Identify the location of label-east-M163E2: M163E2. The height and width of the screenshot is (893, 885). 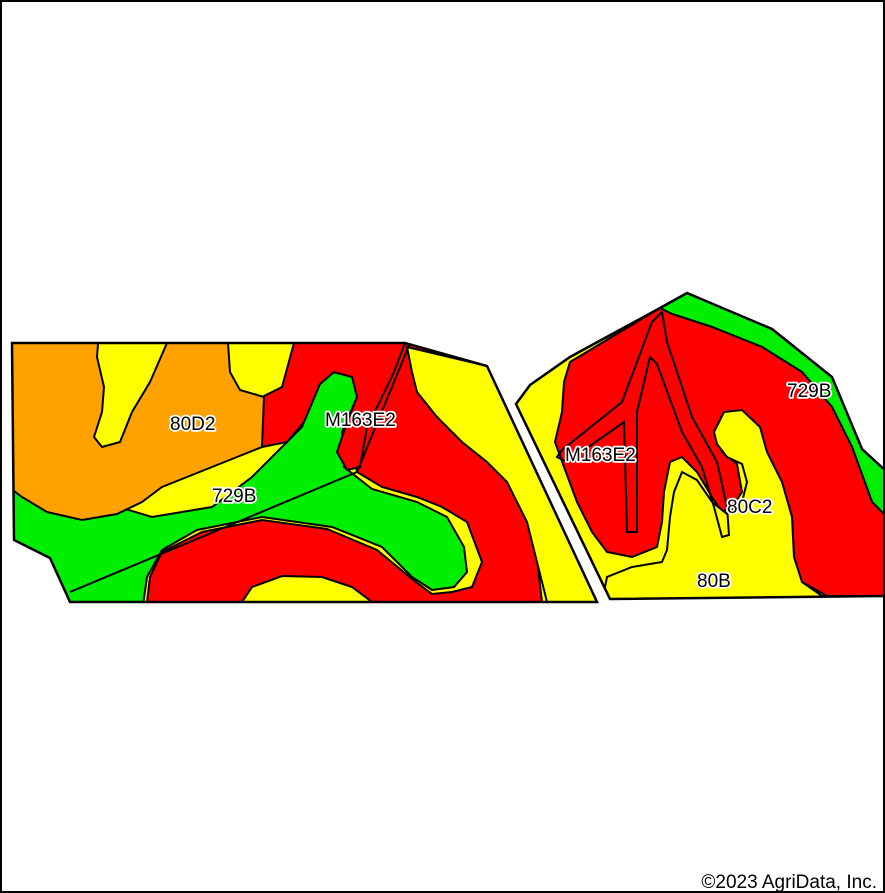
(600, 455).